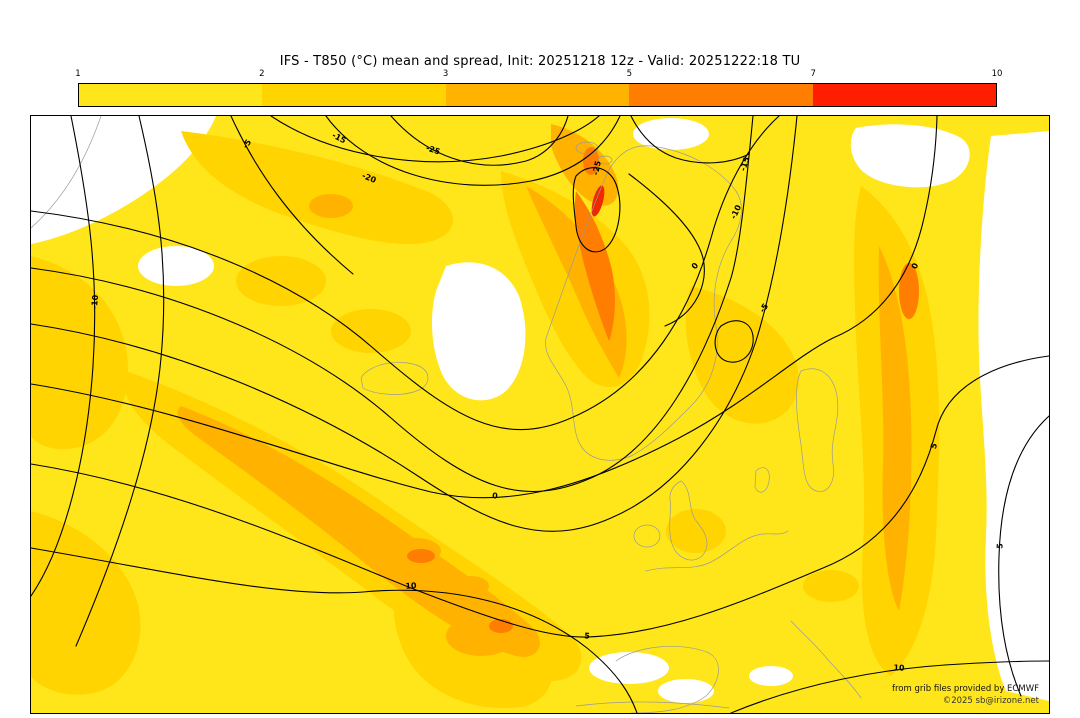 This screenshot has height=718, width=1080. What do you see at coordinates (445, 74) in the screenshot?
I see `colorbar-tick-label: 3` at bounding box center [445, 74].